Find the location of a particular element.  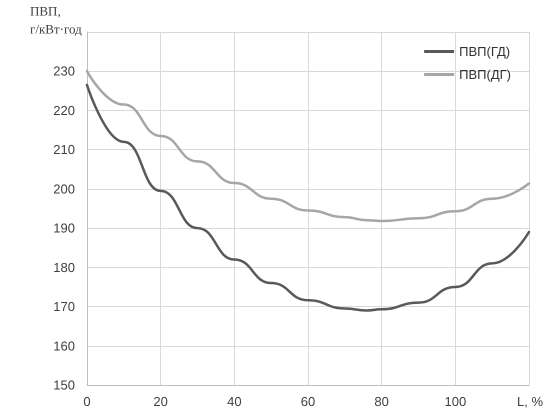

y-tick-label: 170 is located at coordinates (64, 306).